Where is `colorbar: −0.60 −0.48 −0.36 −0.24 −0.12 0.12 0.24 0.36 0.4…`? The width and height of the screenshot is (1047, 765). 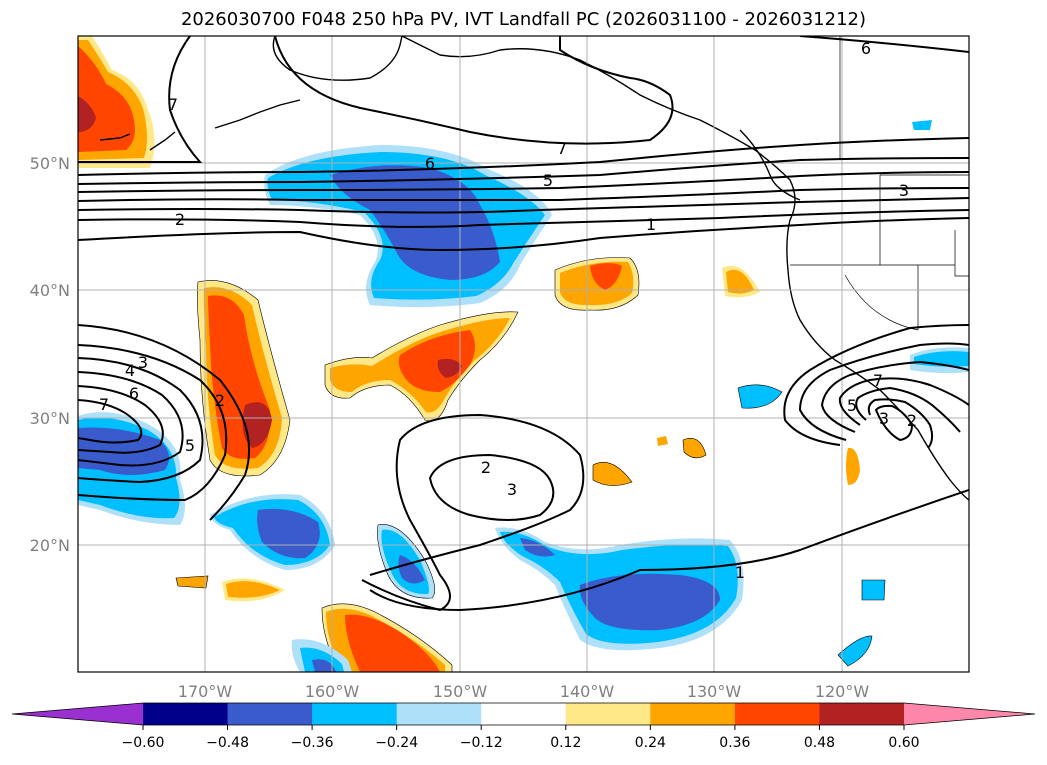
colorbar: −0.60 −0.48 −0.36 −0.24 −0.12 0.12 0.24 0.36 0.4… is located at coordinates (523, 726).